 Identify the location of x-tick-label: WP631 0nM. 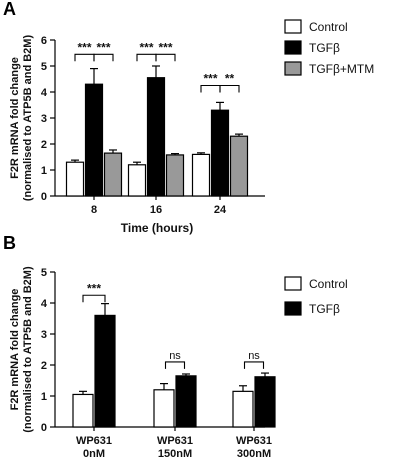
(94, 447).